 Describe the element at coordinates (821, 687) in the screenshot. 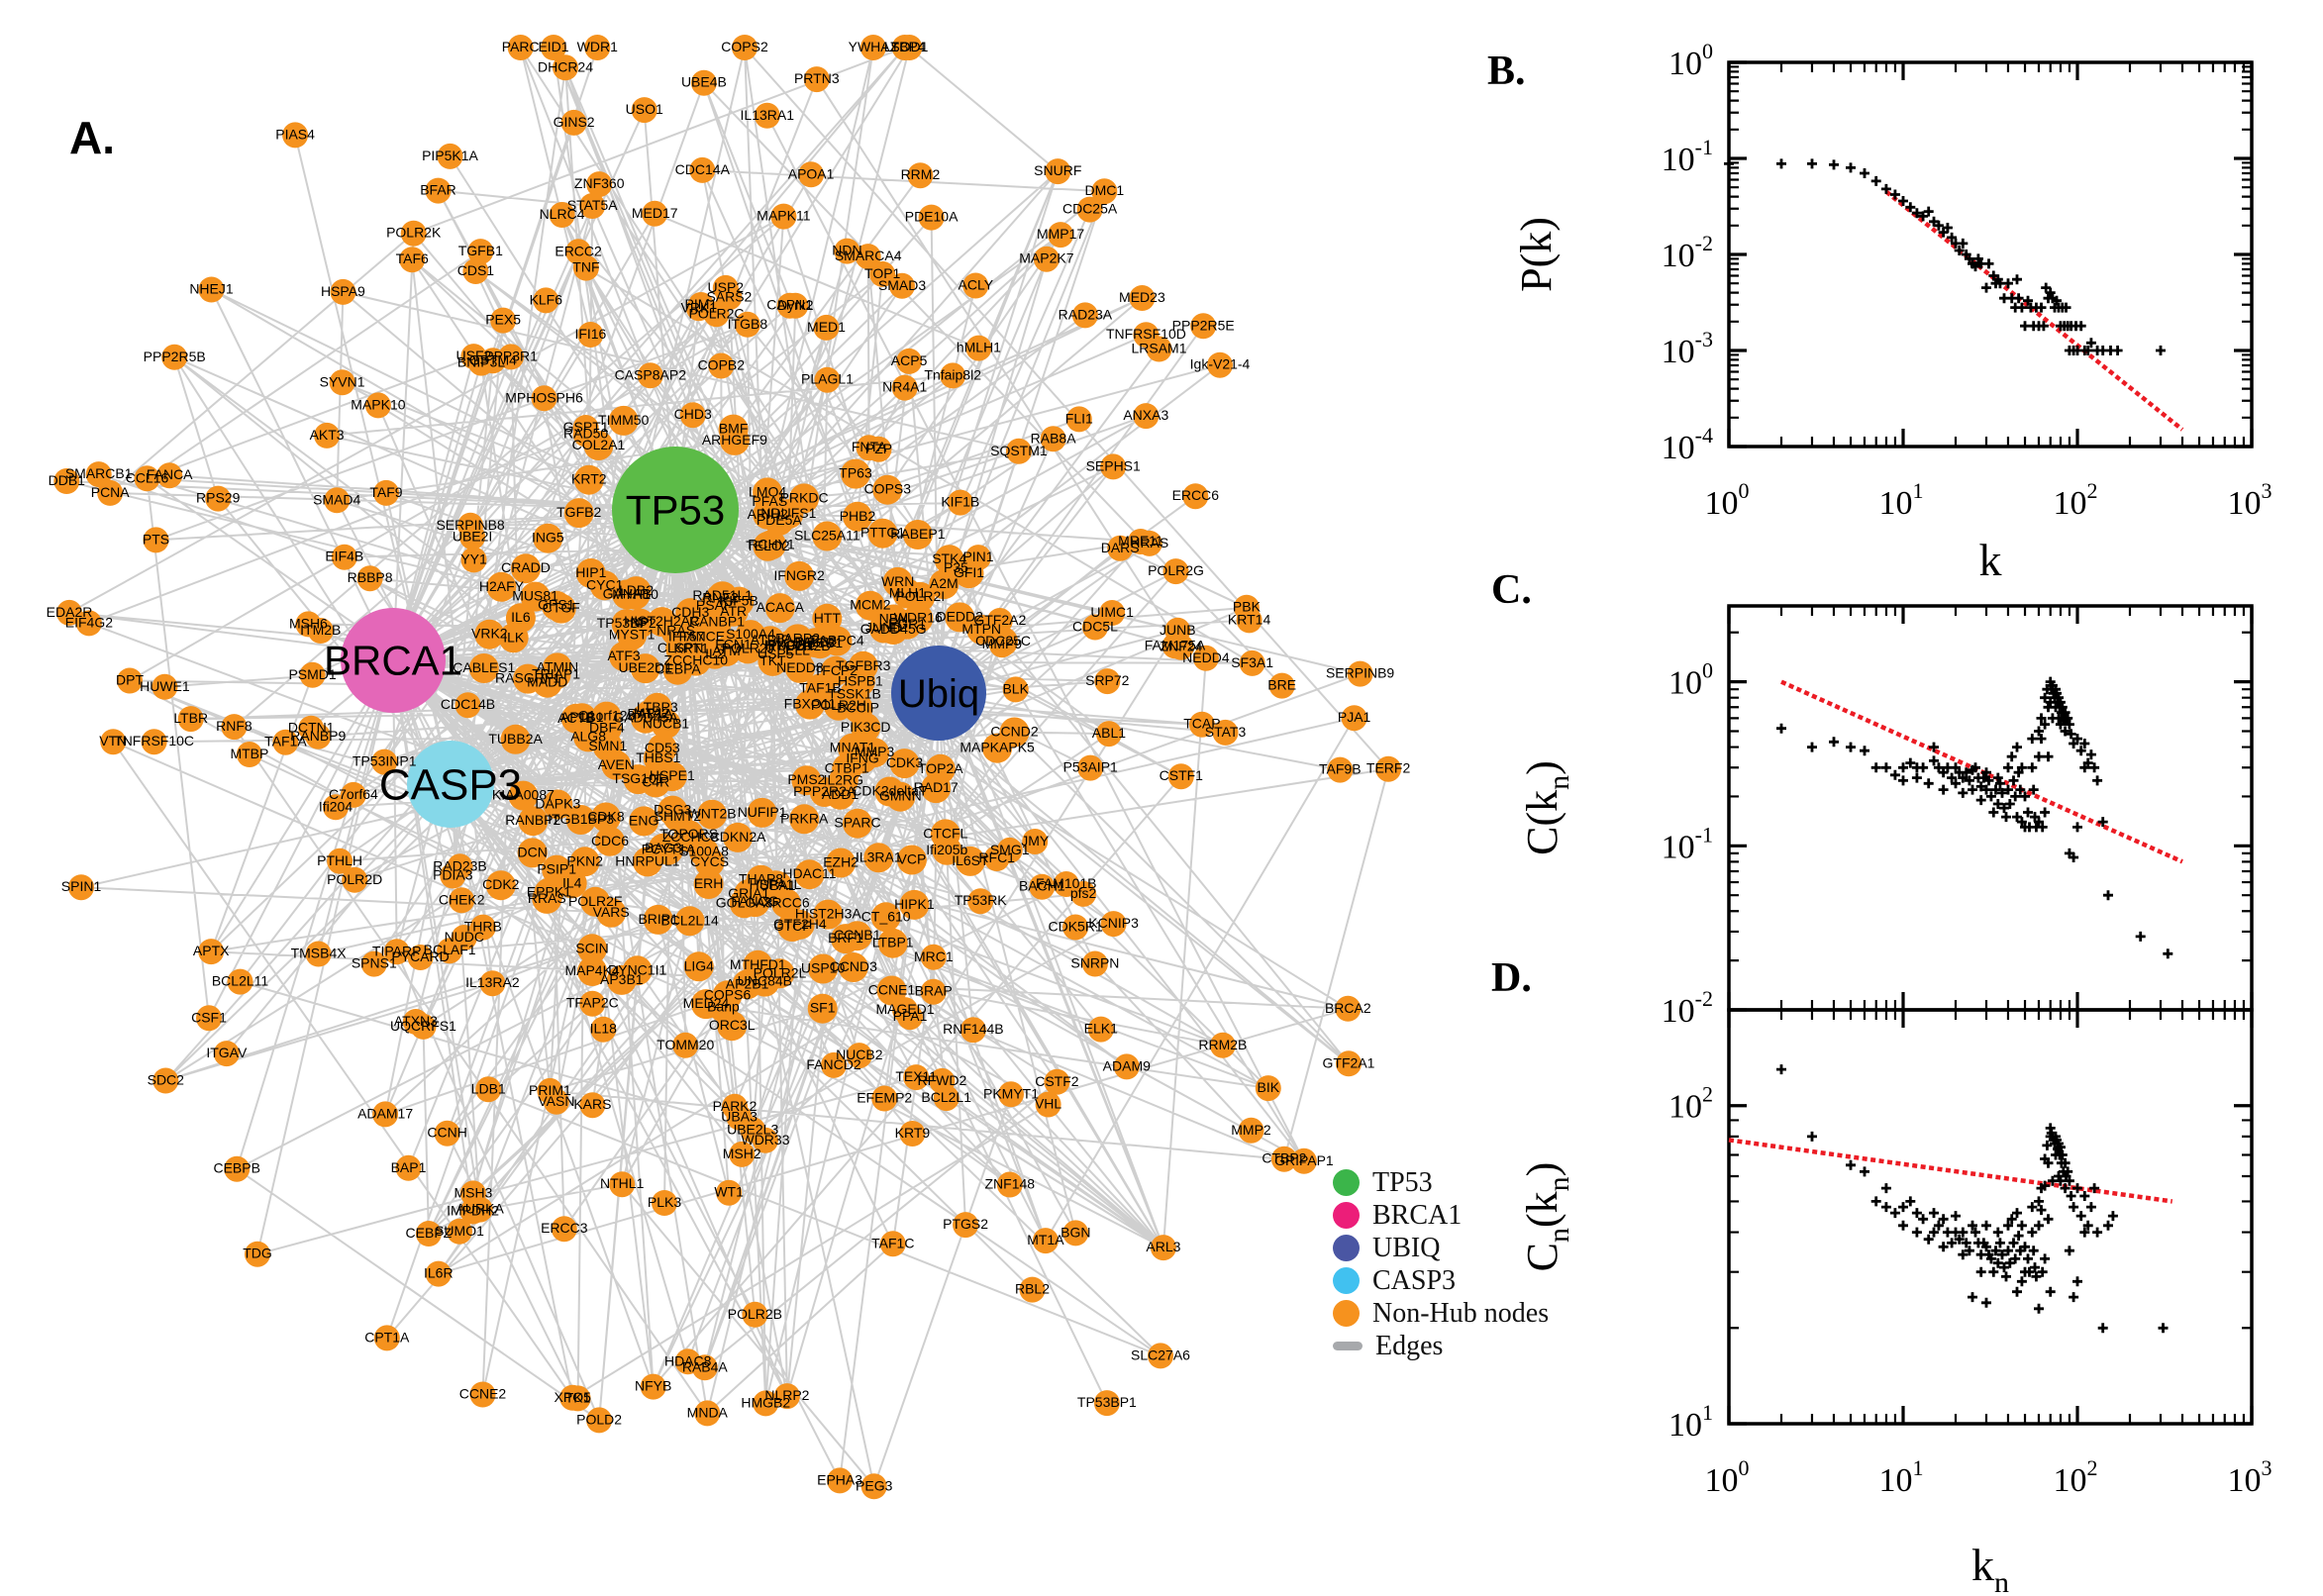

I see `svg-text: TAF1B` at that location.